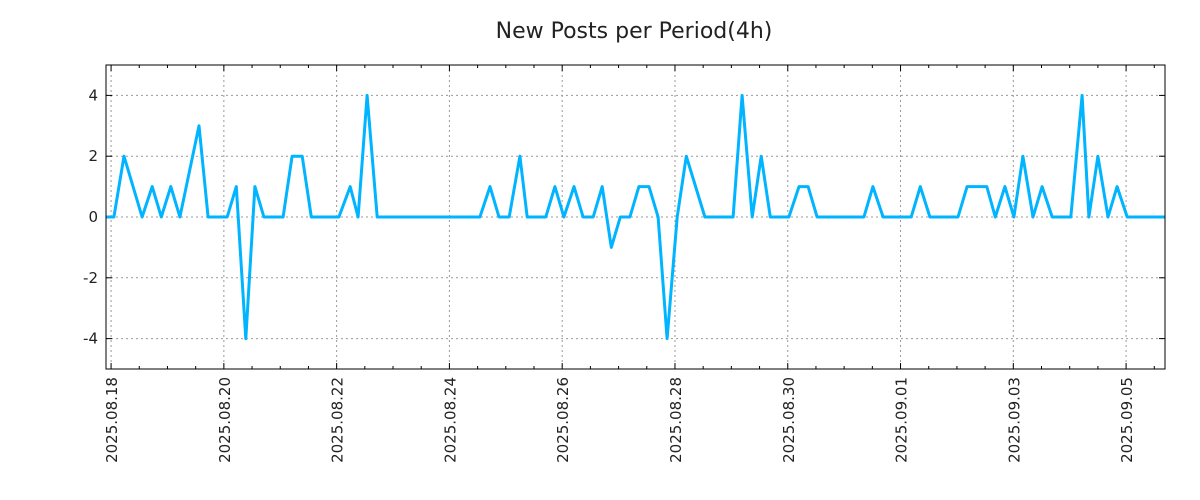 The height and width of the screenshot is (500, 1200). I want to click on x-tick-label: 2025.08.24, so click(450, 420).